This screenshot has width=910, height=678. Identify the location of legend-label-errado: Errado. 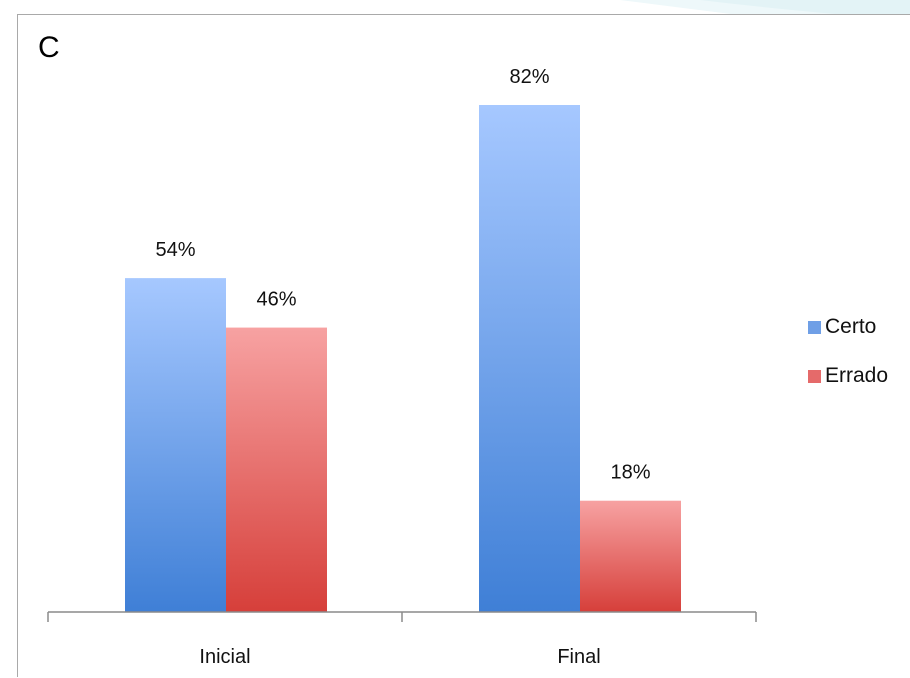
(857, 375).